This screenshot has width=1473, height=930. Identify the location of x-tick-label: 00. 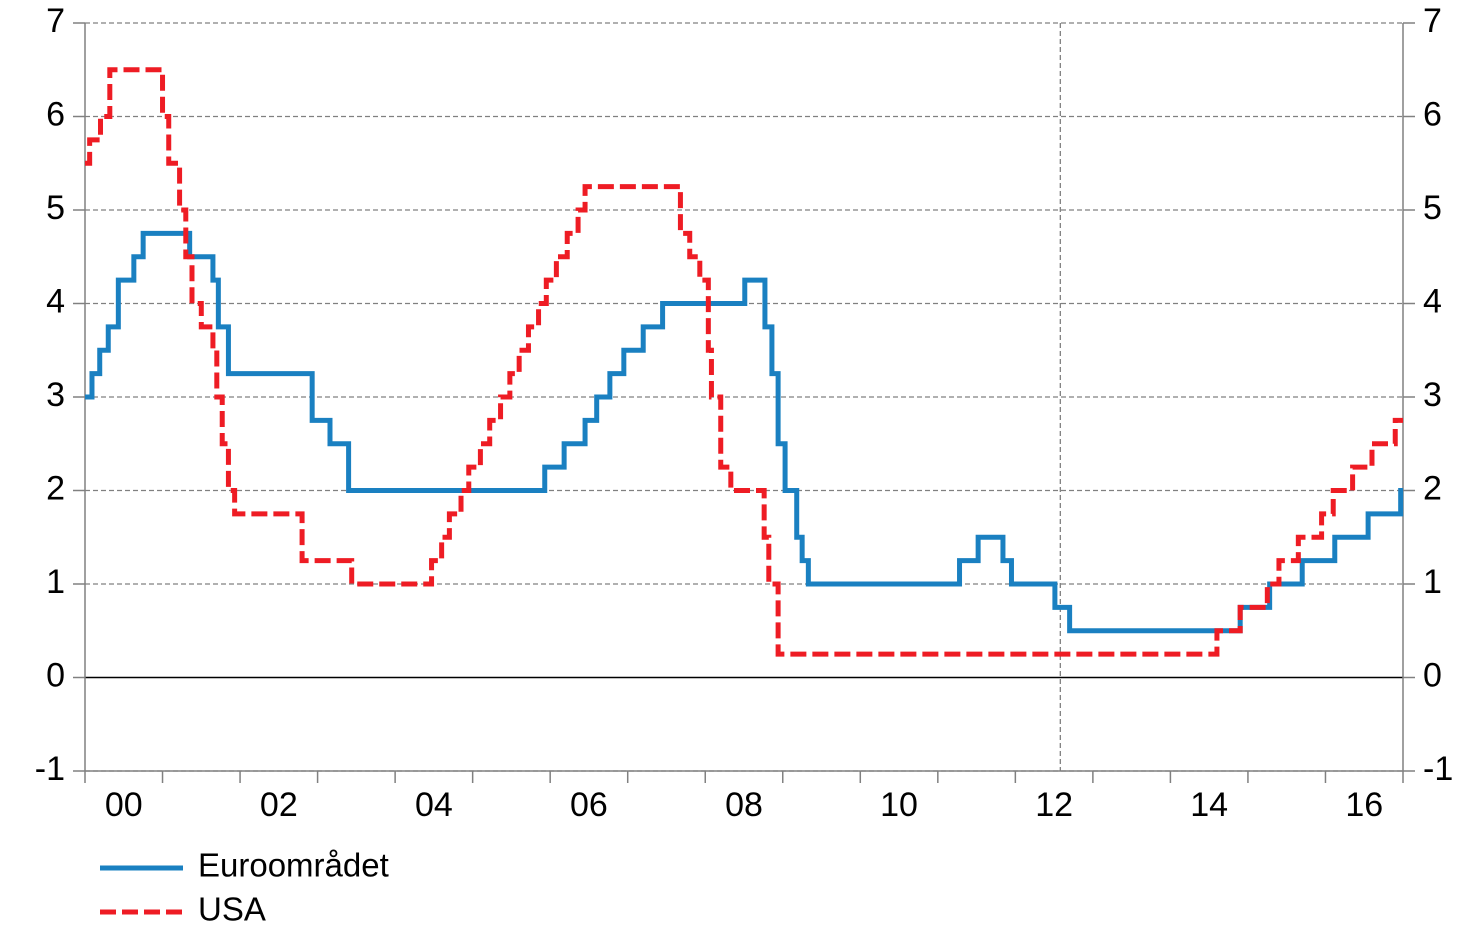
(124, 805).